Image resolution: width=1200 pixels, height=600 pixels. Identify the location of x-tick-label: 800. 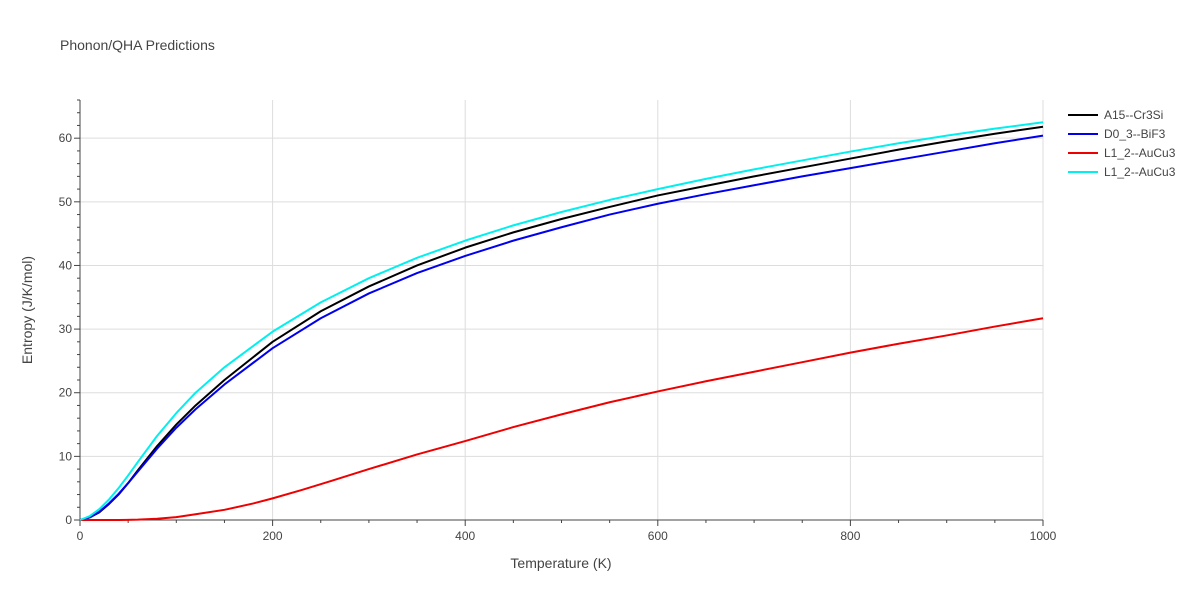
(850, 536).